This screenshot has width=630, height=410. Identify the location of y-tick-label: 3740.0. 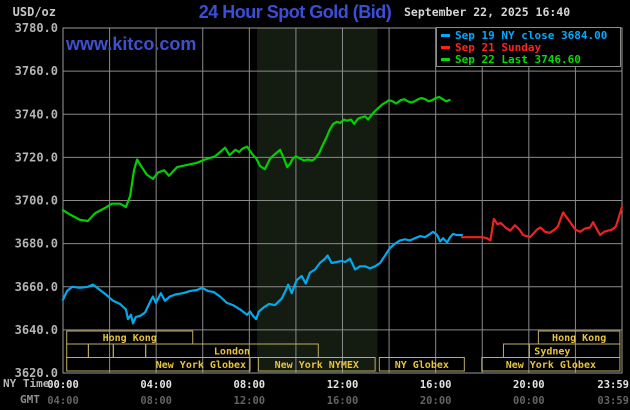
(36, 114).